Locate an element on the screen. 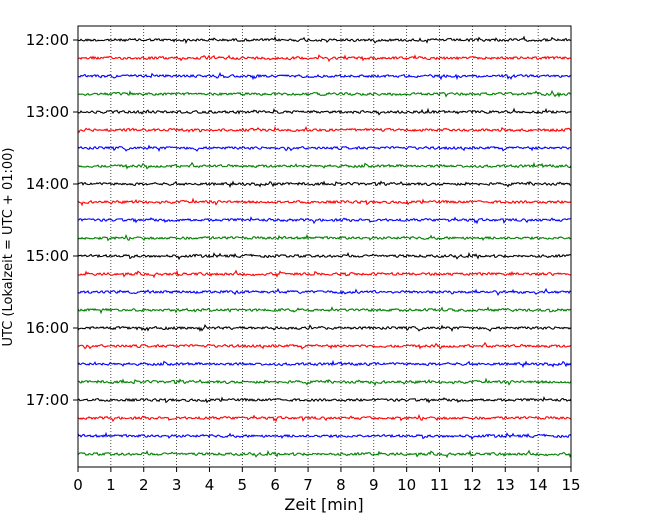 This screenshot has width=650, height=520. x-tick-label: 0 is located at coordinates (78, 485).